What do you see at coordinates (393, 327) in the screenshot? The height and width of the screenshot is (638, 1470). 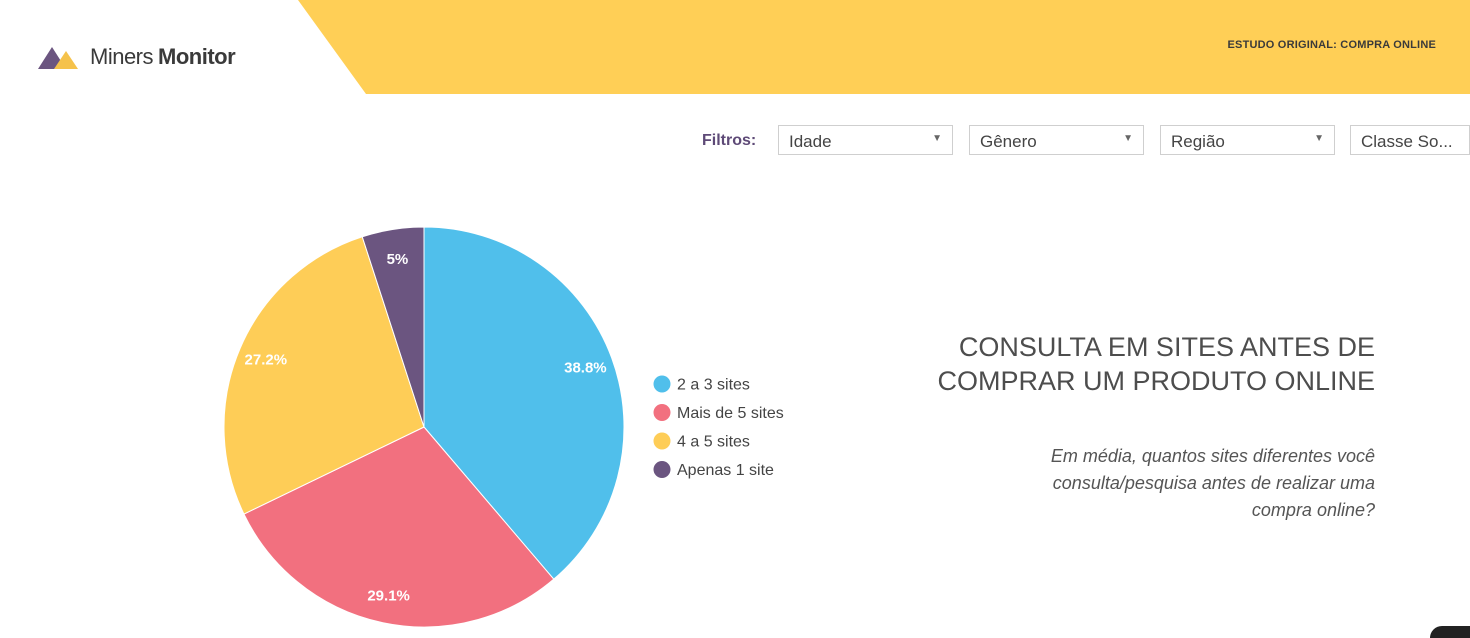 I see `pie-slice-apenas-1-site` at bounding box center [393, 327].